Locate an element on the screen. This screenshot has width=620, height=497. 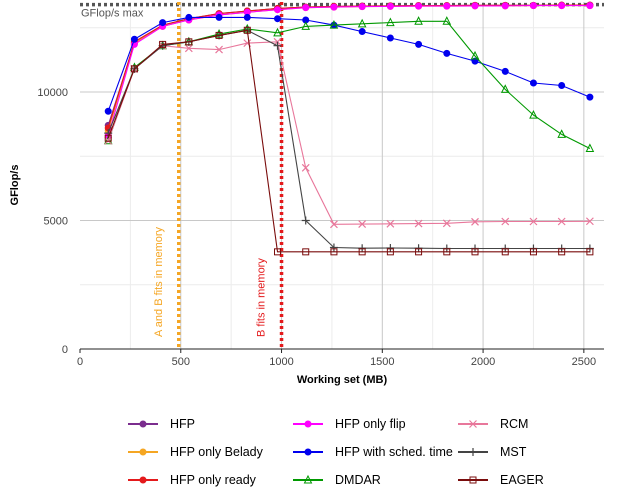
x-tick-label: 2000 is located at coordinates (483, 362).